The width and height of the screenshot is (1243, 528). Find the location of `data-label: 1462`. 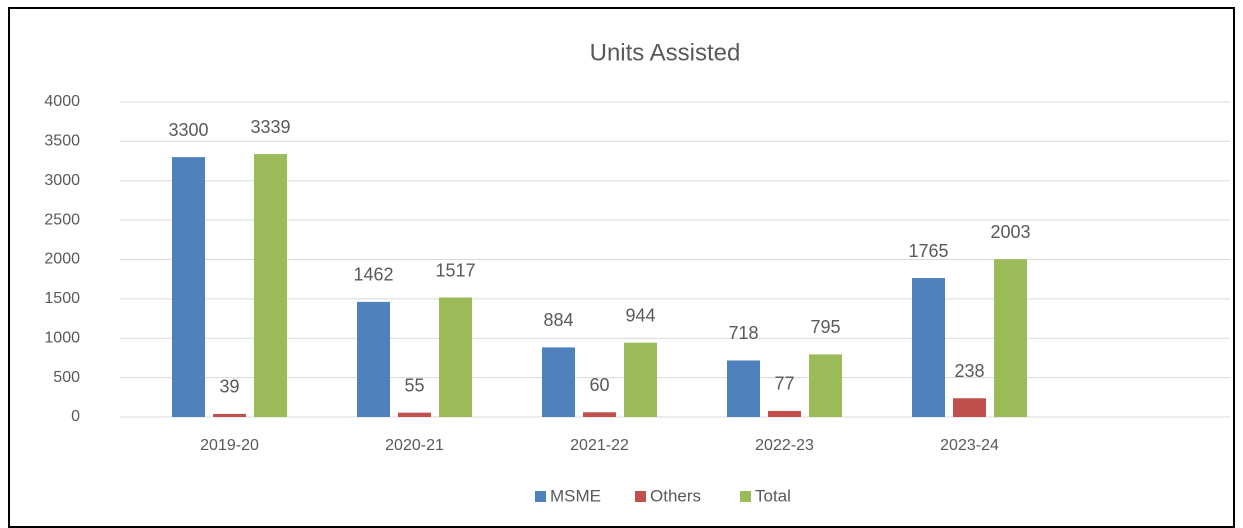

data-label: 1462 is located at coordinates (373, 275).